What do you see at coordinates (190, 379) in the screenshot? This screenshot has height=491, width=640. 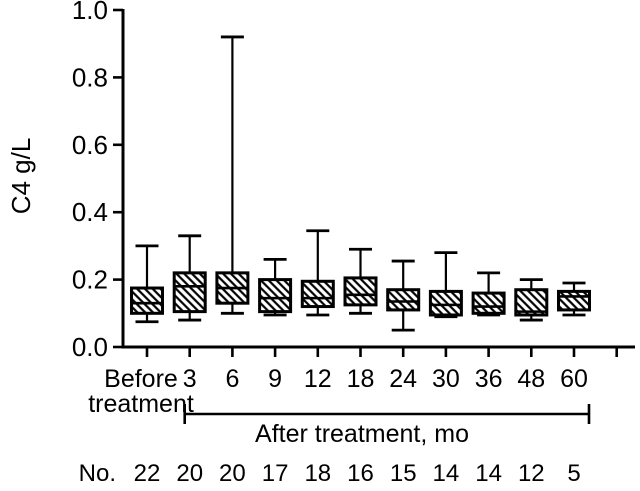 I see `x-tick-label: 3` at bounding box center [190, 379].